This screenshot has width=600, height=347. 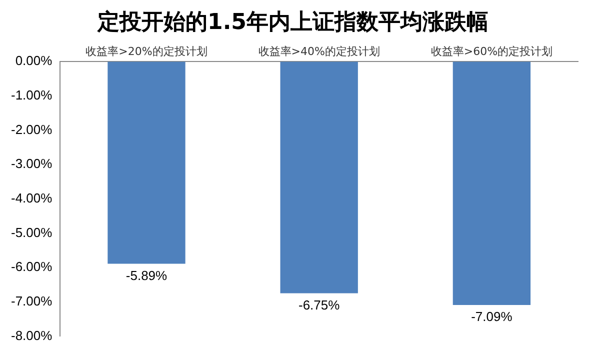 What do you see at coordinates (147, 275) in the screenshot?
I see `data-label: -5.89%` at bounding box center [147, 275].